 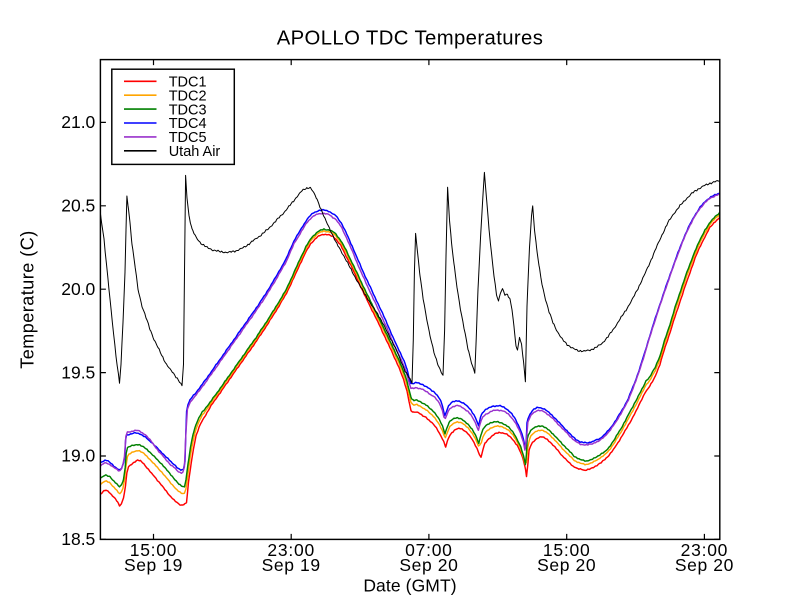 What do you see at coordinates (188, 124) in the screenshot?
I see `svg-text: TDC4` at bounding box center [188, 124].